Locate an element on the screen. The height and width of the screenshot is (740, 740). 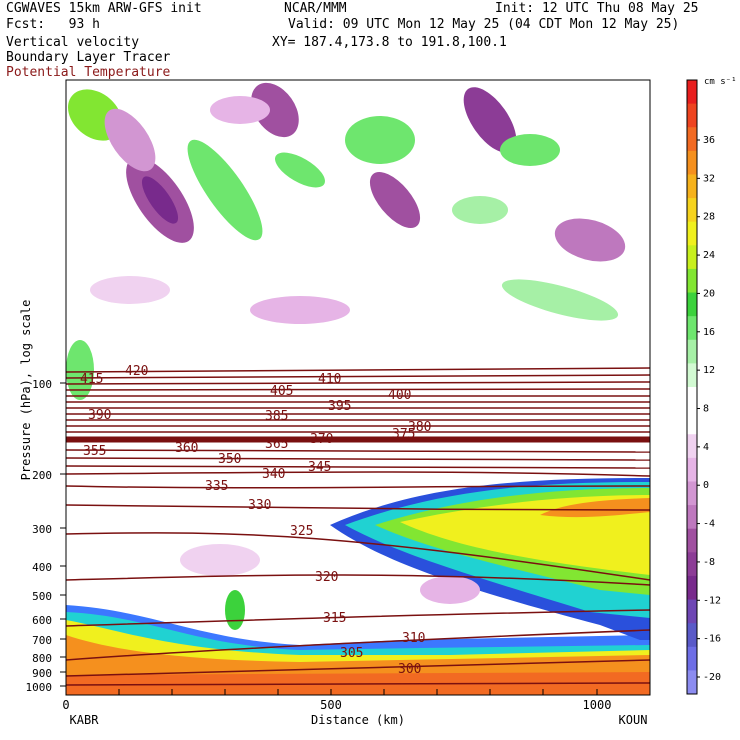
y-tick-label: 1000 is located at coordinates (39, 687).